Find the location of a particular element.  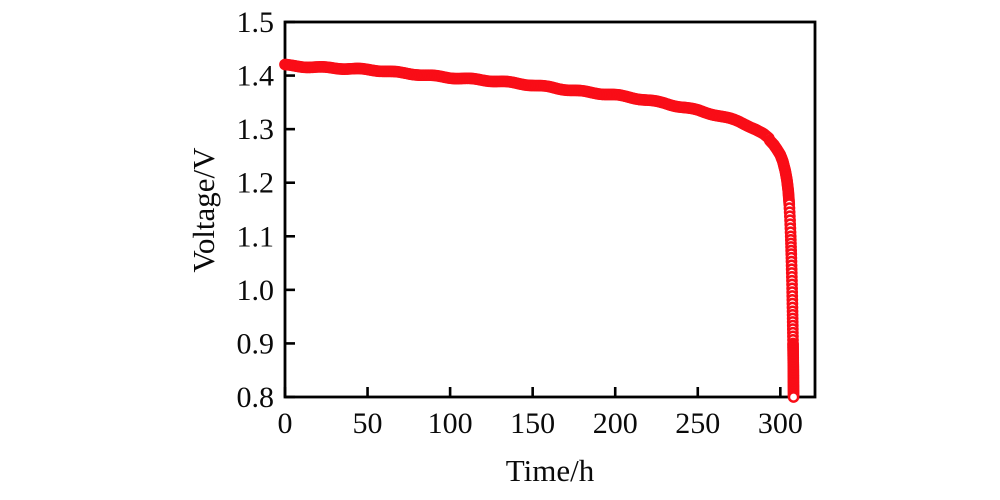

y-axis-title: Voltage/V is located at coordinates (203, 210).